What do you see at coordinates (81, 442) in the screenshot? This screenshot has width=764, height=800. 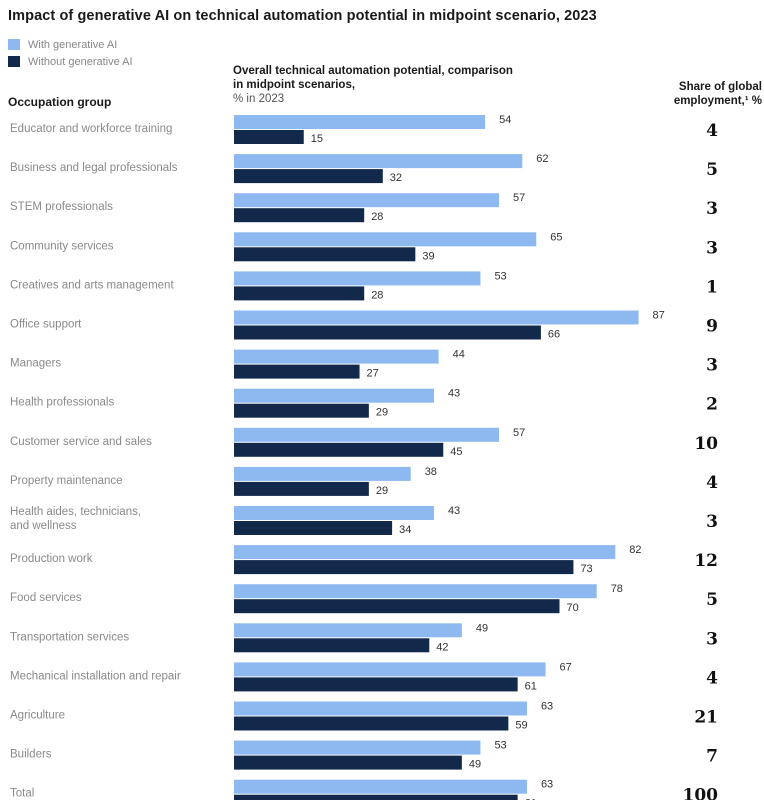 I see `category-label-customer-service-and-sales: Customer service and sales` at bounding box center [81, 442].